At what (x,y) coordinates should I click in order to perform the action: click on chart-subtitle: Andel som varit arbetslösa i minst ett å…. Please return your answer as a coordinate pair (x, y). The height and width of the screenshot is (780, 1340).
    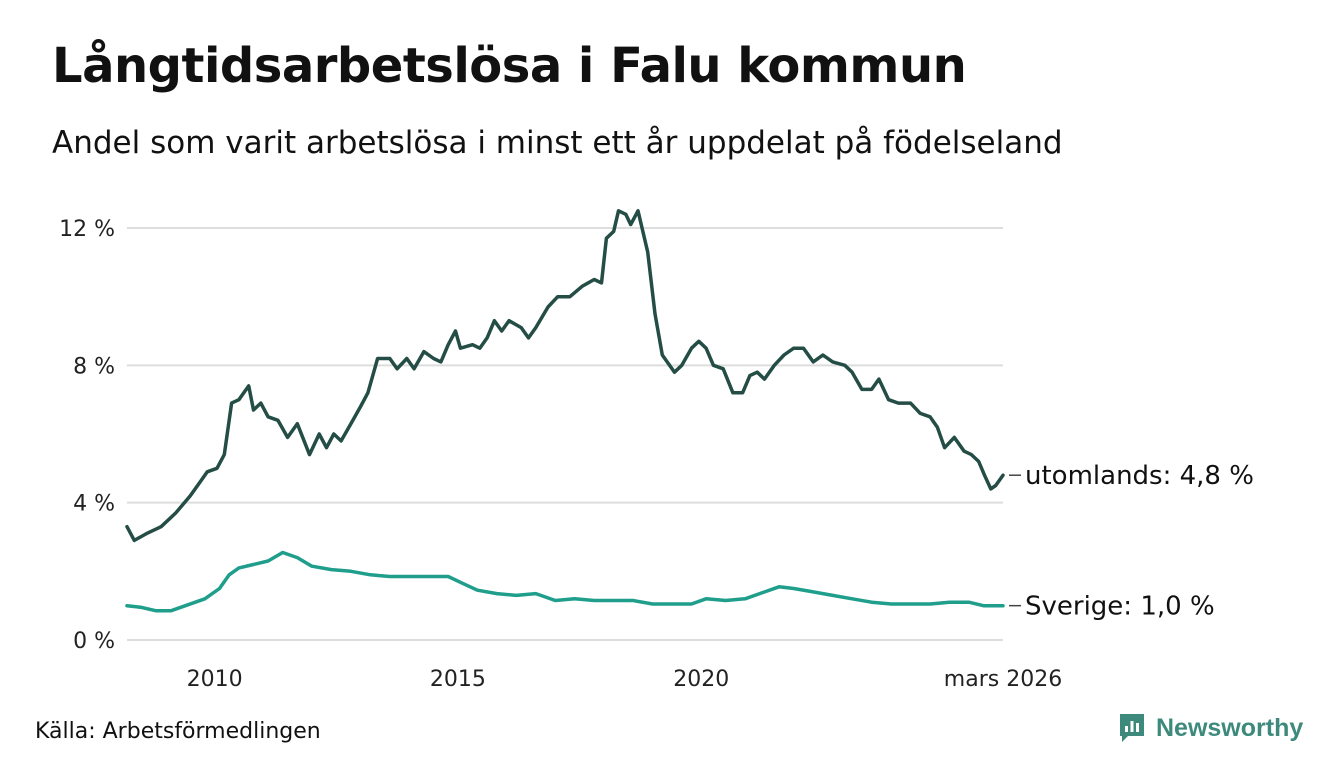
    Looking at the image, I should click on (557, 143).